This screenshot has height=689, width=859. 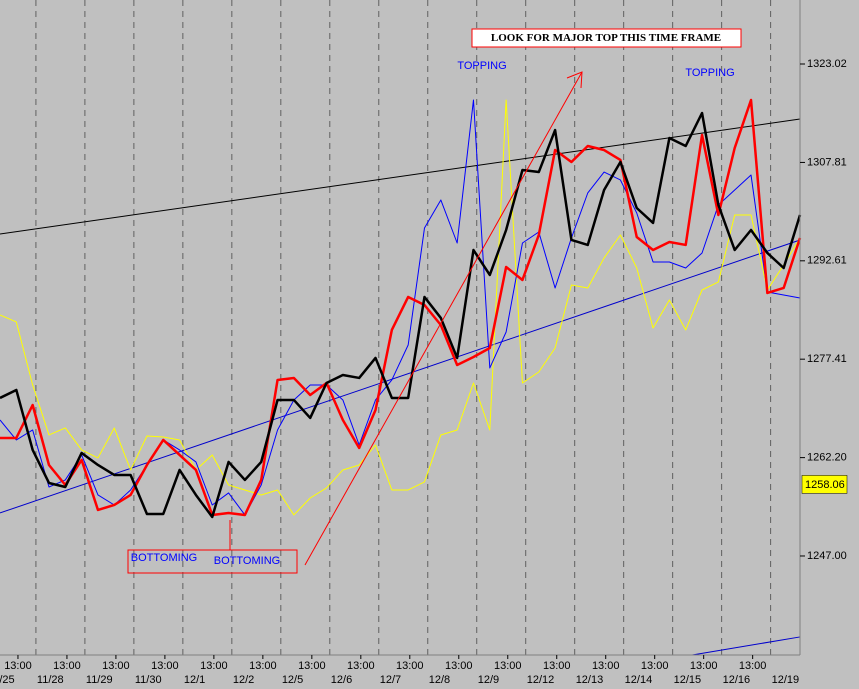 I want to click on x-tick-label: 12/8, so click(x=439, y=680).